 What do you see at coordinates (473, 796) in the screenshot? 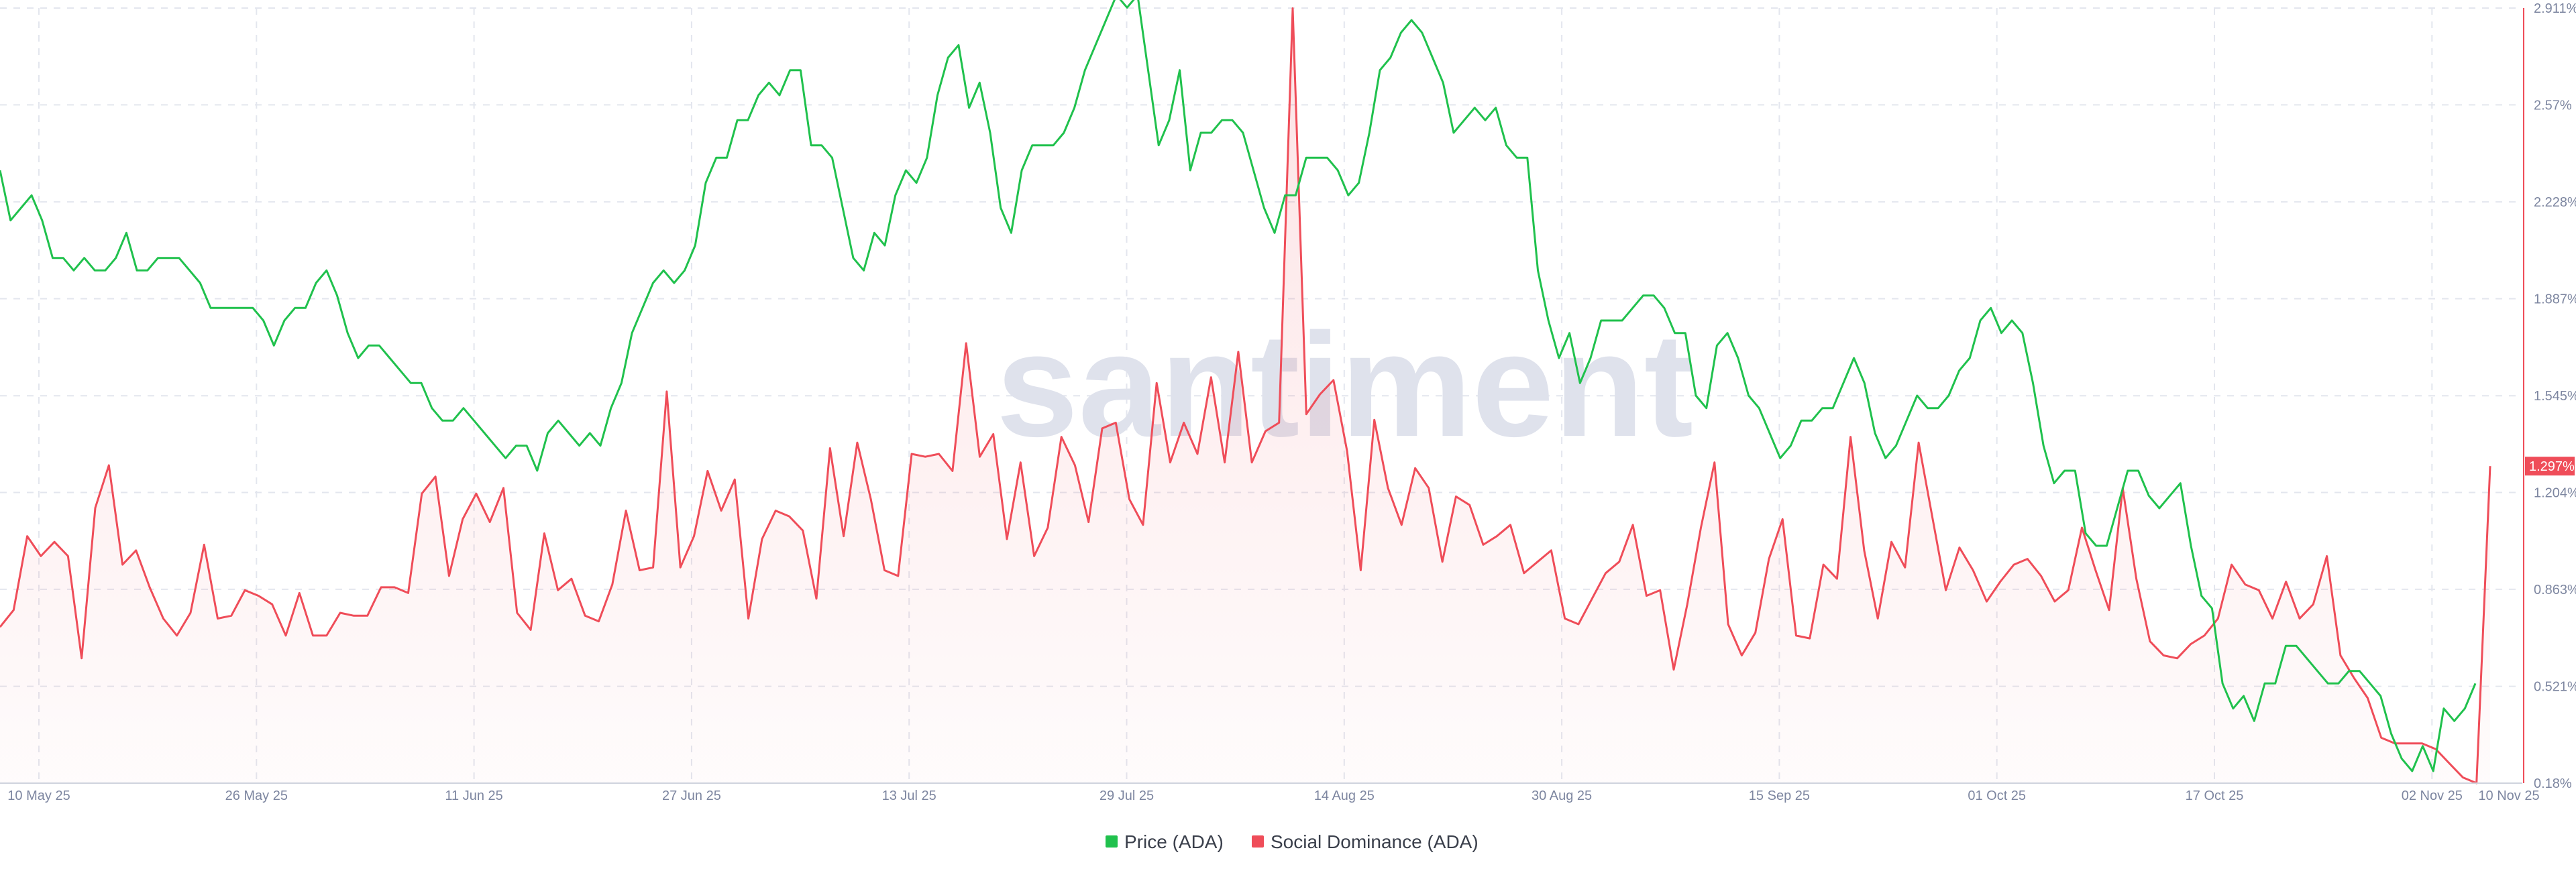
I see `x-tick-label: 11 Jun 25` at bounding box center [473, 796].